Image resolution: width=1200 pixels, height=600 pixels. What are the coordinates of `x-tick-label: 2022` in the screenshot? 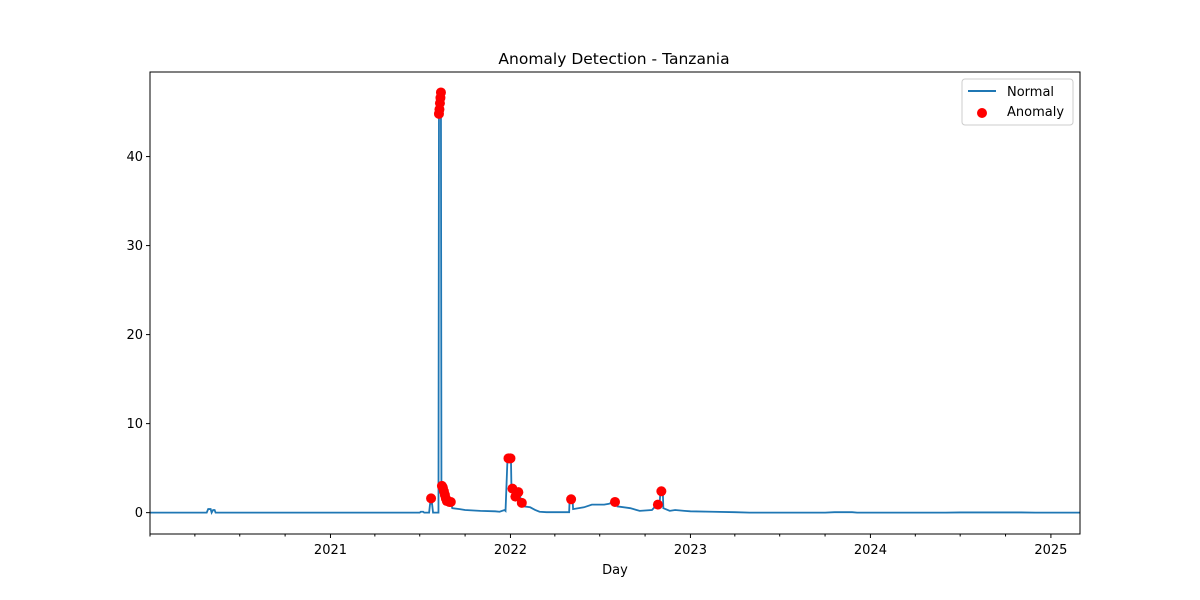 It's located at (510, 550).